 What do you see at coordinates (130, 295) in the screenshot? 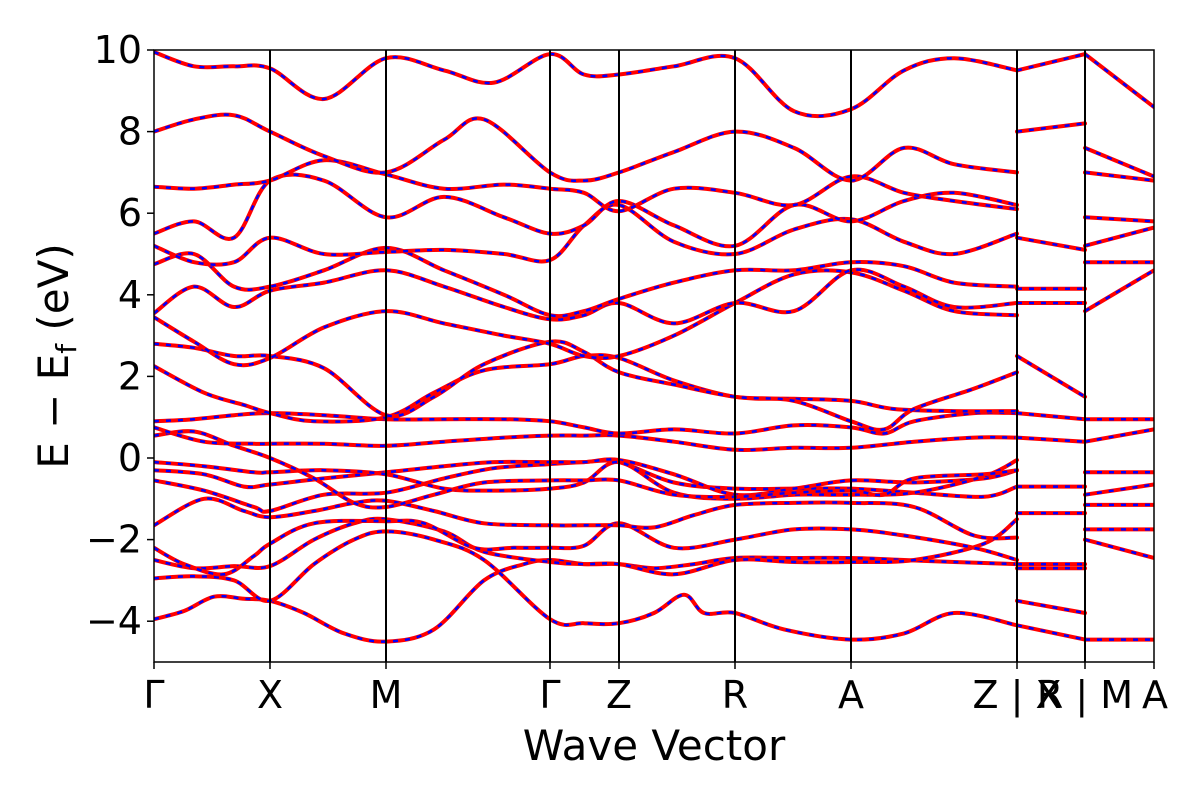
I see `y-tick-label: 4` at bounding box center [130, 295].